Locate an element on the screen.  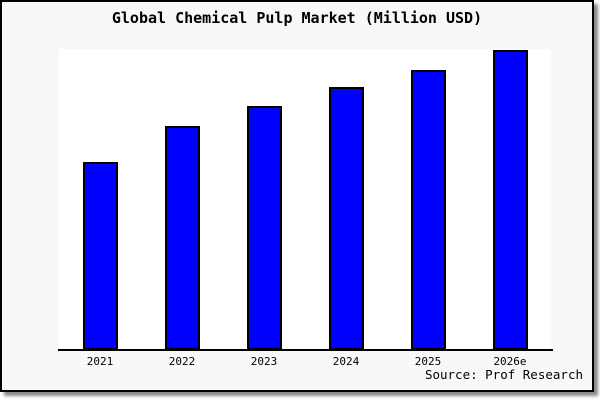
bar-2022 is located at coordinates (182, 238).